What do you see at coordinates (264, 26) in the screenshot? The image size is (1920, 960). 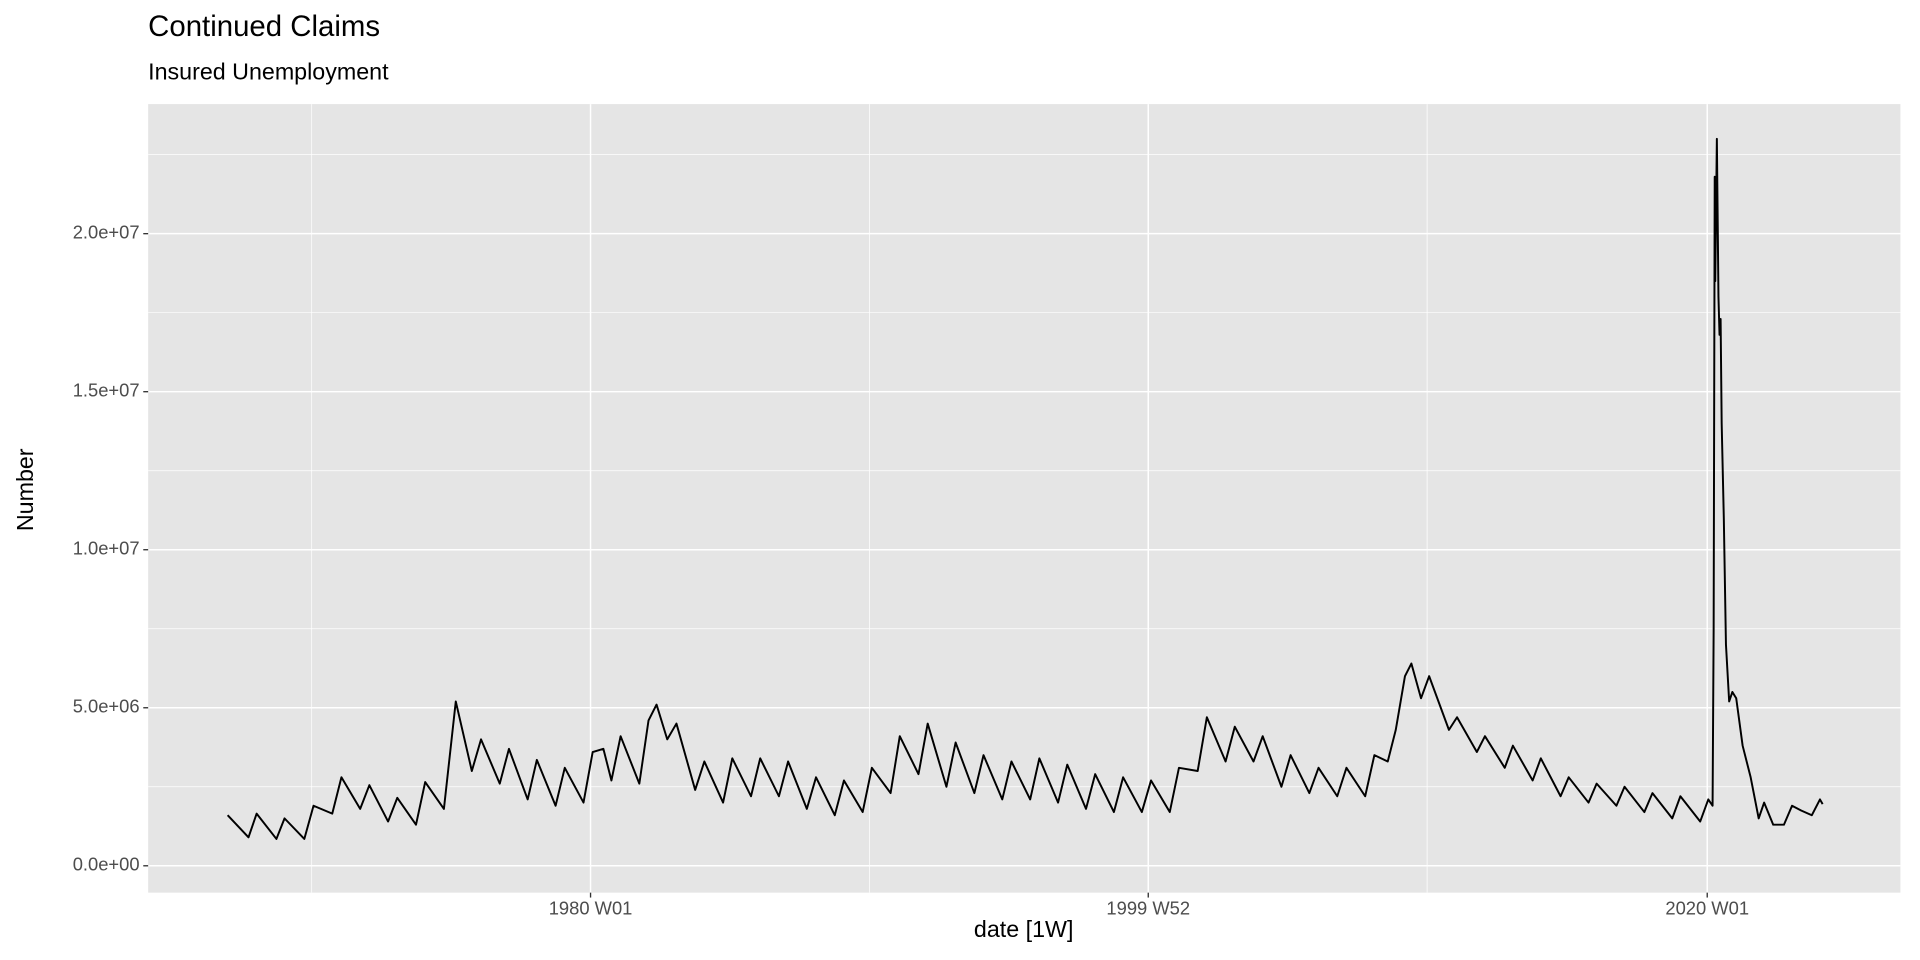 I see `chart-title: Continued Claims` at bounding box center [264, 26].